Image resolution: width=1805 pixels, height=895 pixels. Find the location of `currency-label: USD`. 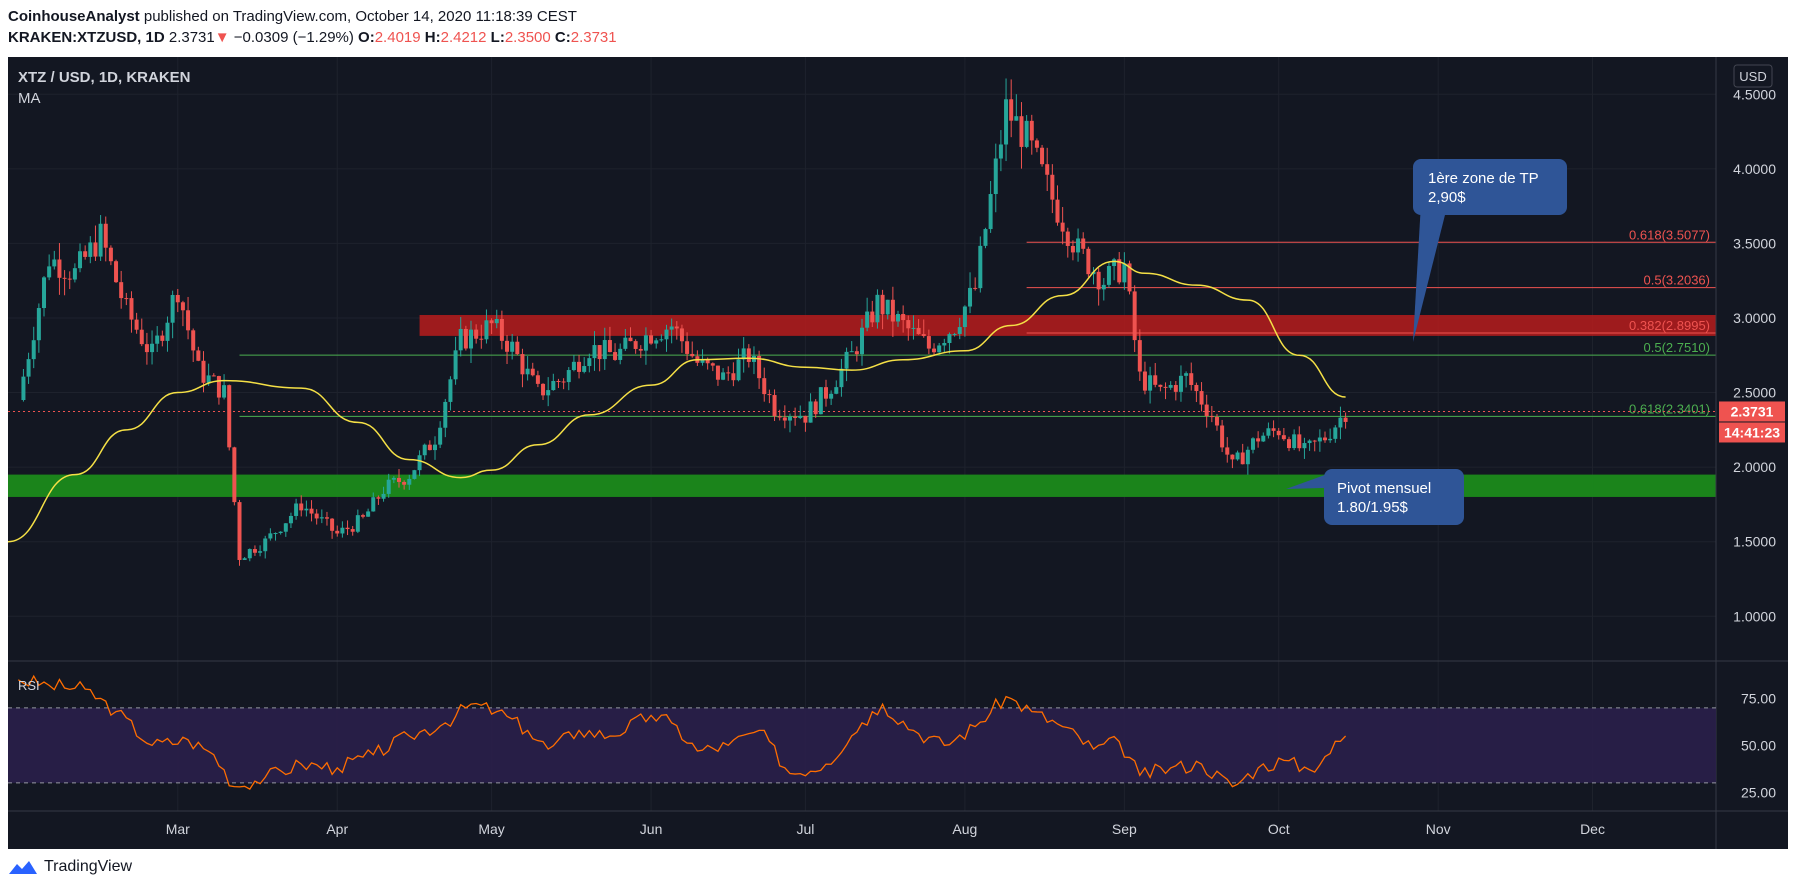

currency-label: USD is located at coordinates (1752, 76).